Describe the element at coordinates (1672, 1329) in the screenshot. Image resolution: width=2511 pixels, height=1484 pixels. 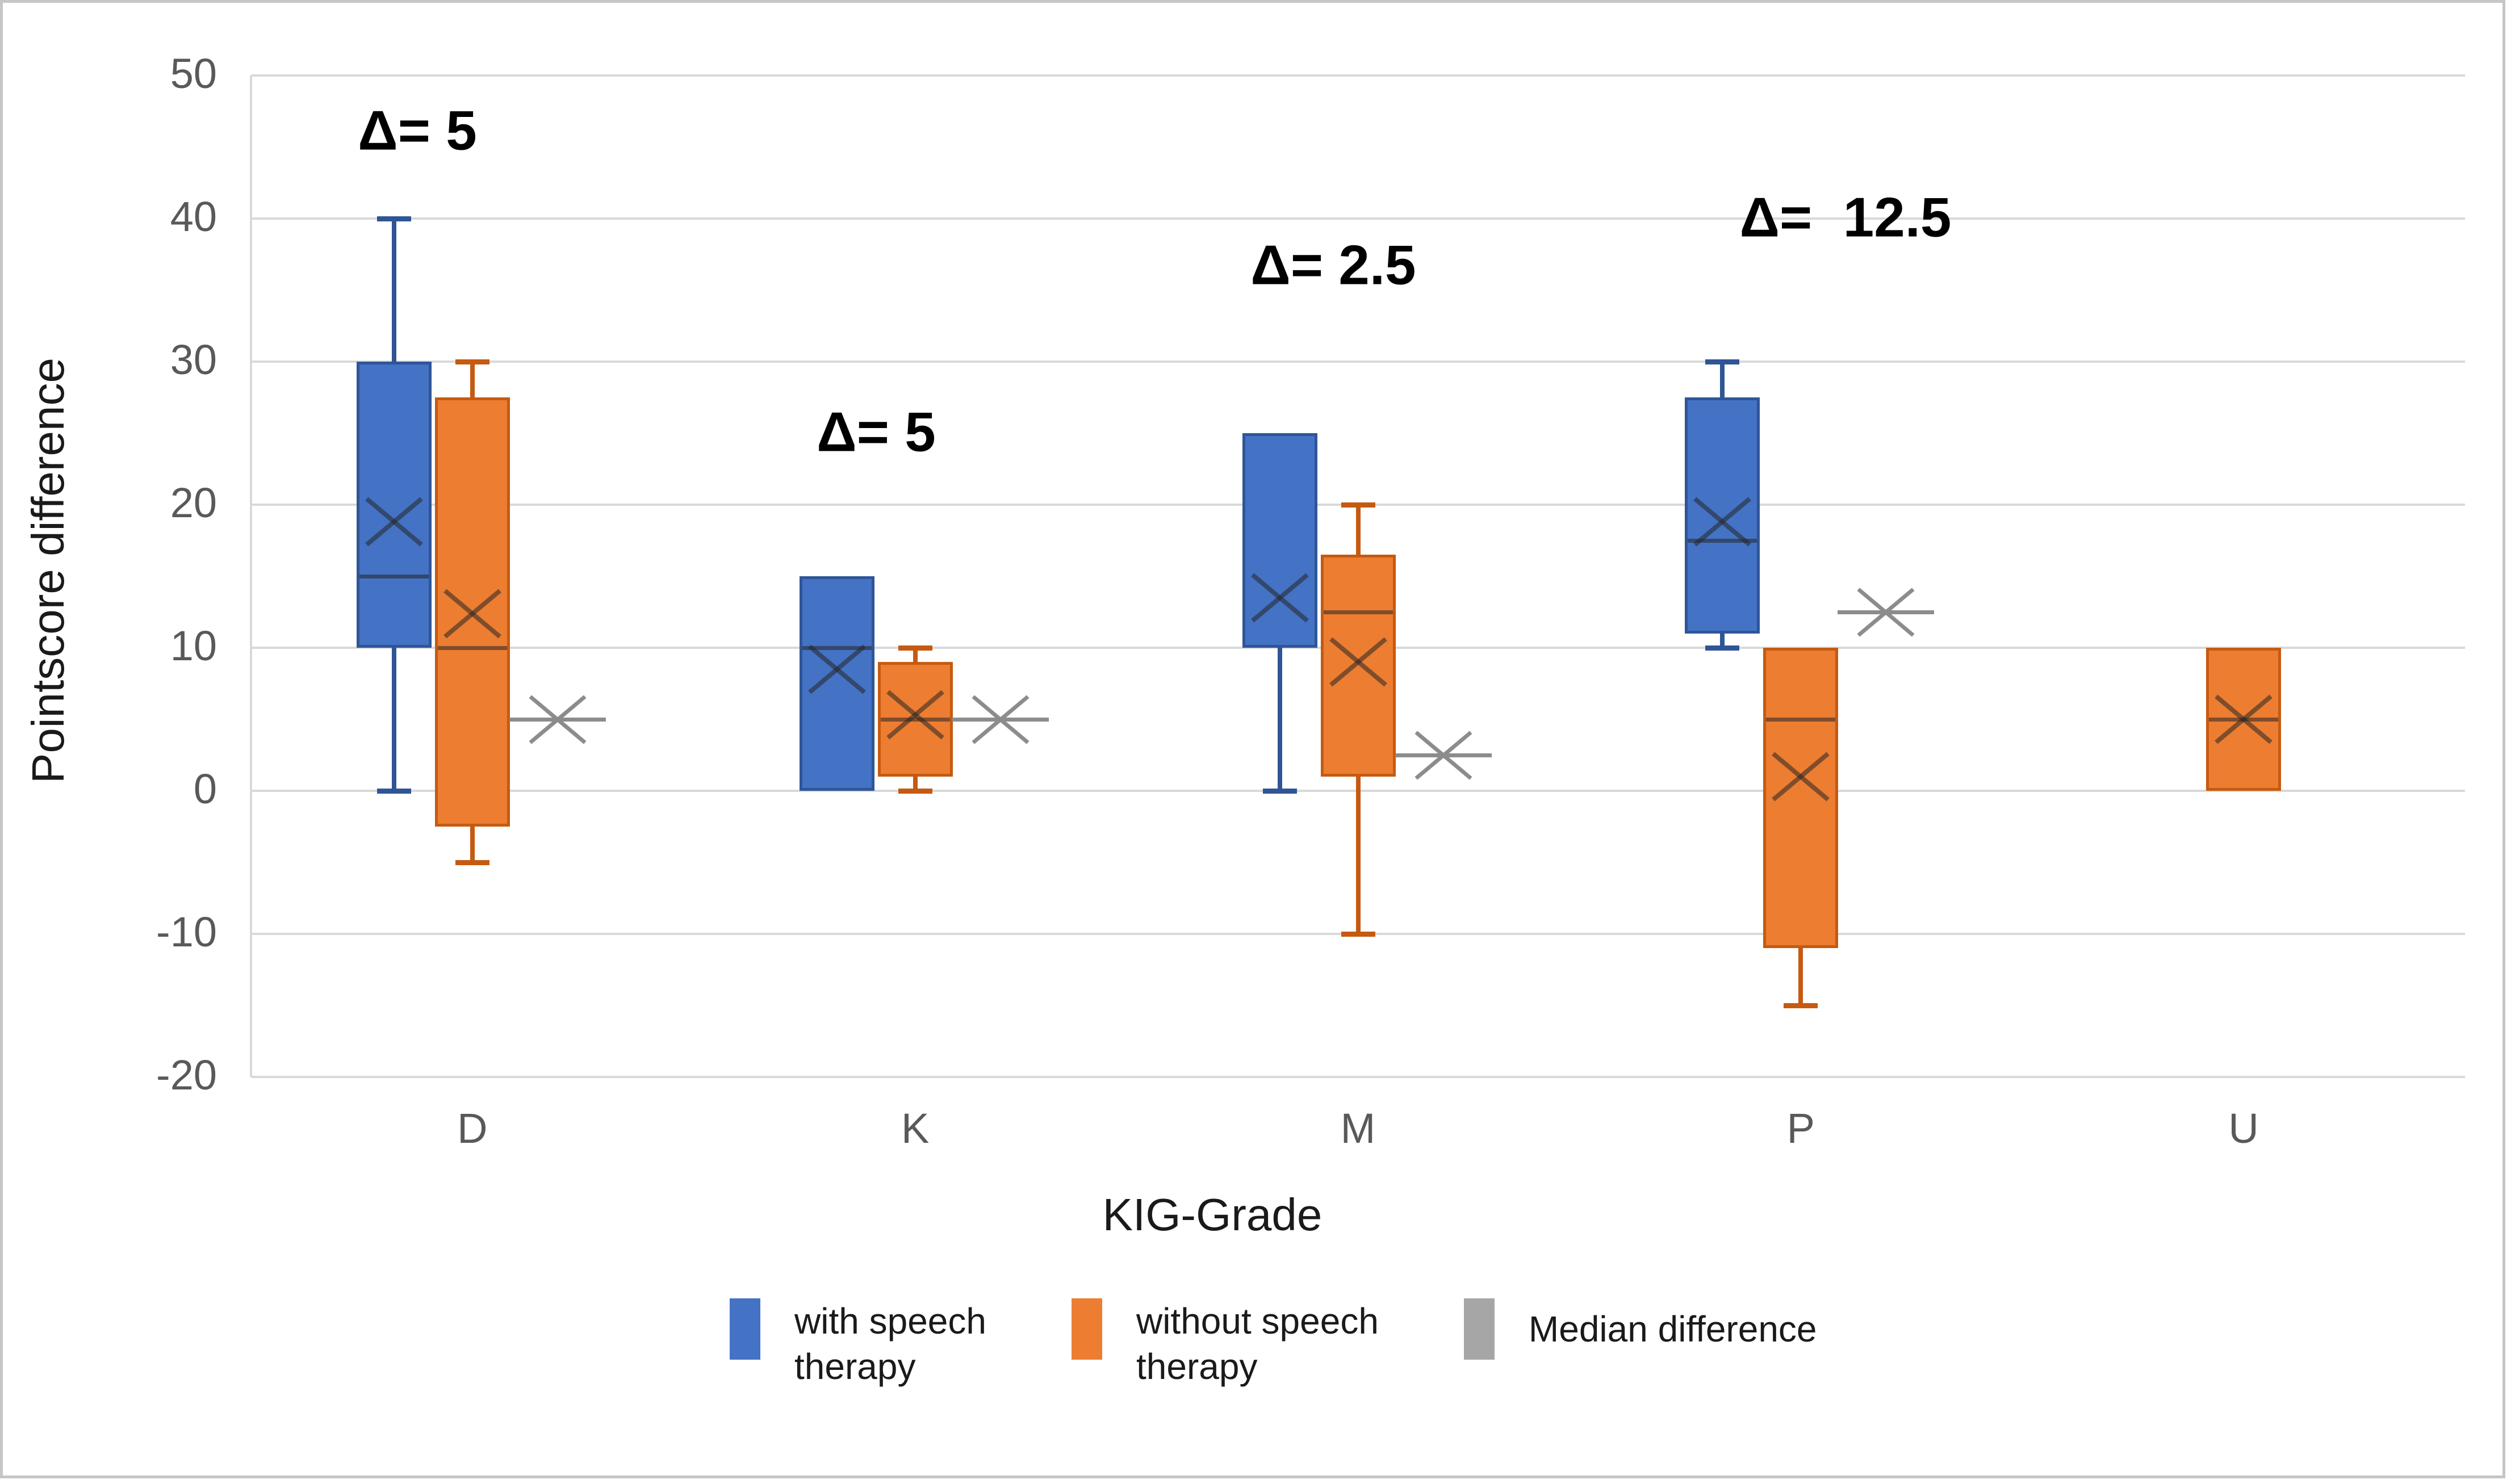
I see `legend-label: Median difference` at that location.